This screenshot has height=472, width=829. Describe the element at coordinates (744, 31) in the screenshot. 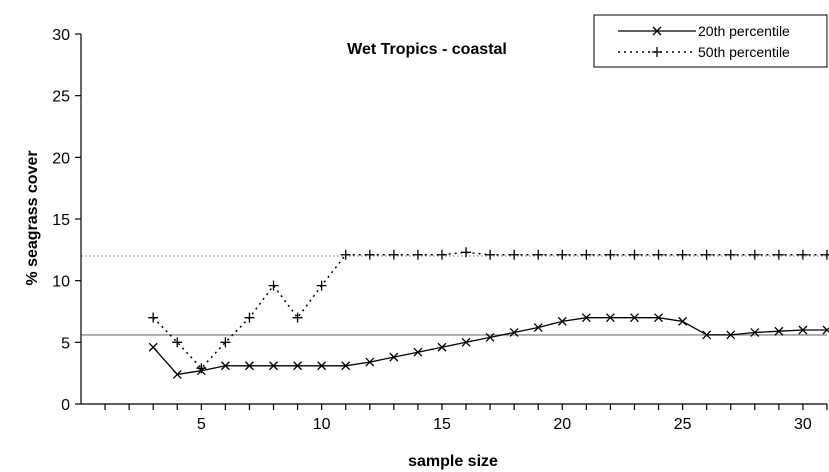

I see `legend-label-20th: 20th percentile` at that location.